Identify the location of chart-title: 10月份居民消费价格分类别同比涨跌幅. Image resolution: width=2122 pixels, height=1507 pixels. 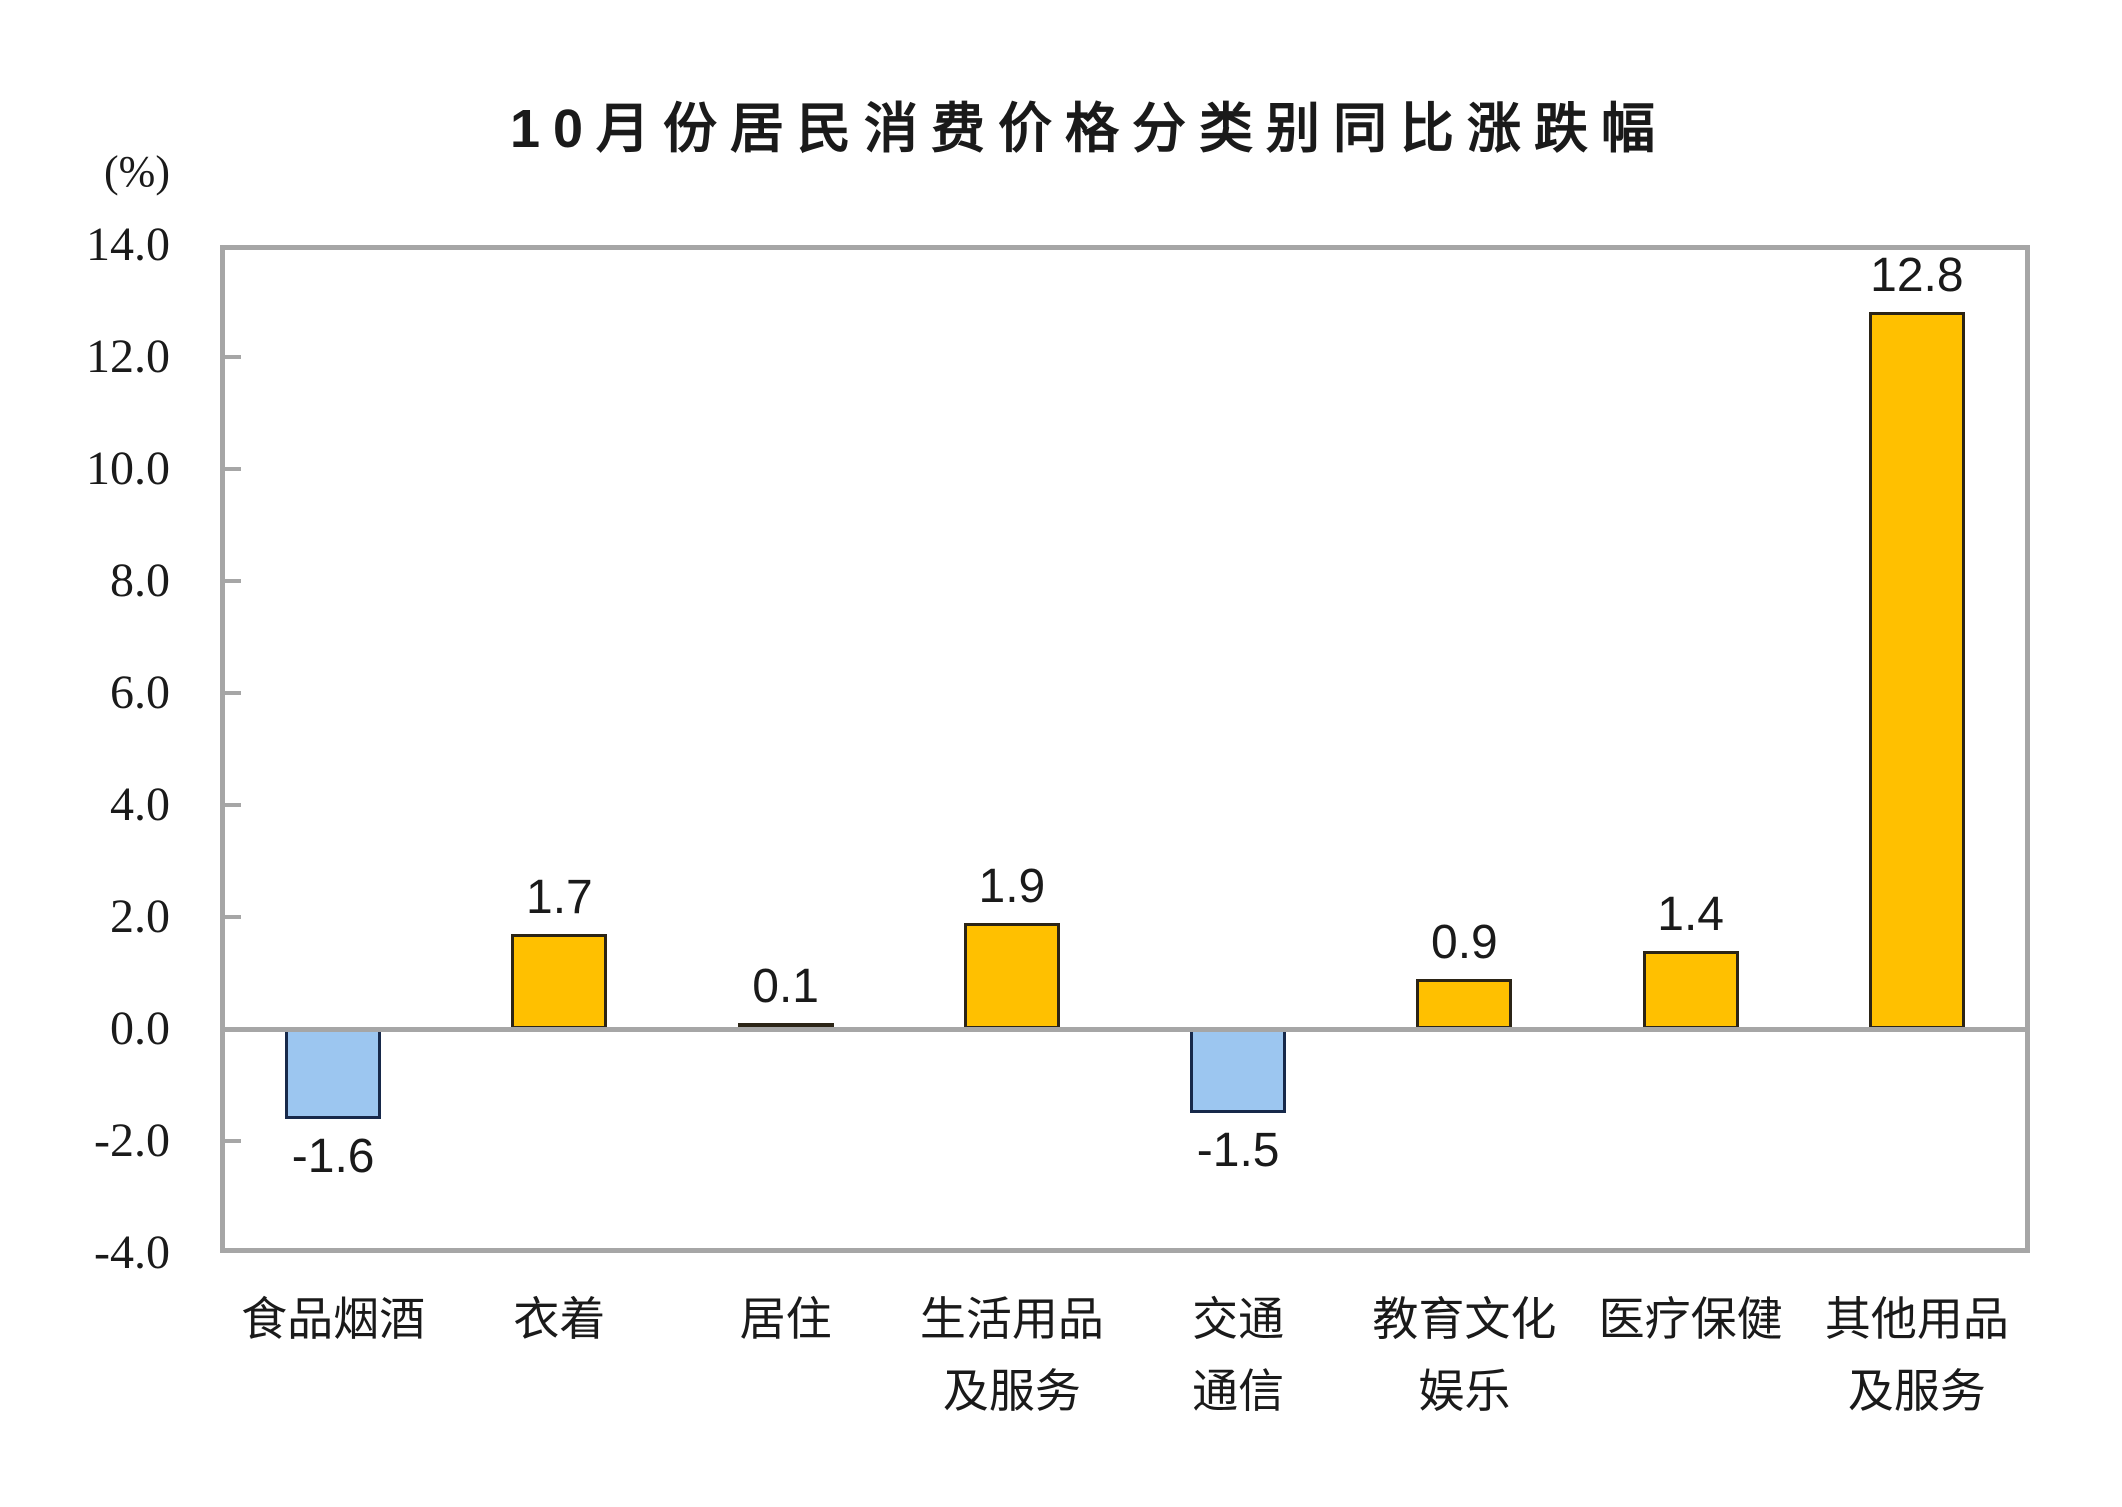
(1089, 129).